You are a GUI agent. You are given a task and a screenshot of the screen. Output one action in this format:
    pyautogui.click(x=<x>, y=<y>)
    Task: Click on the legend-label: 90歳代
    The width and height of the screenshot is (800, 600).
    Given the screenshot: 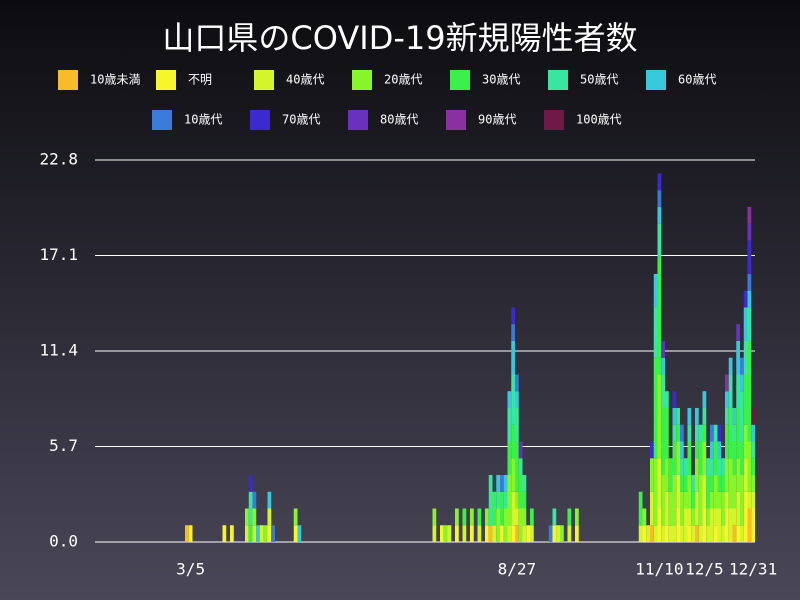 What is the action you would take?
    pyautogui.click(x=497, y=120)
    